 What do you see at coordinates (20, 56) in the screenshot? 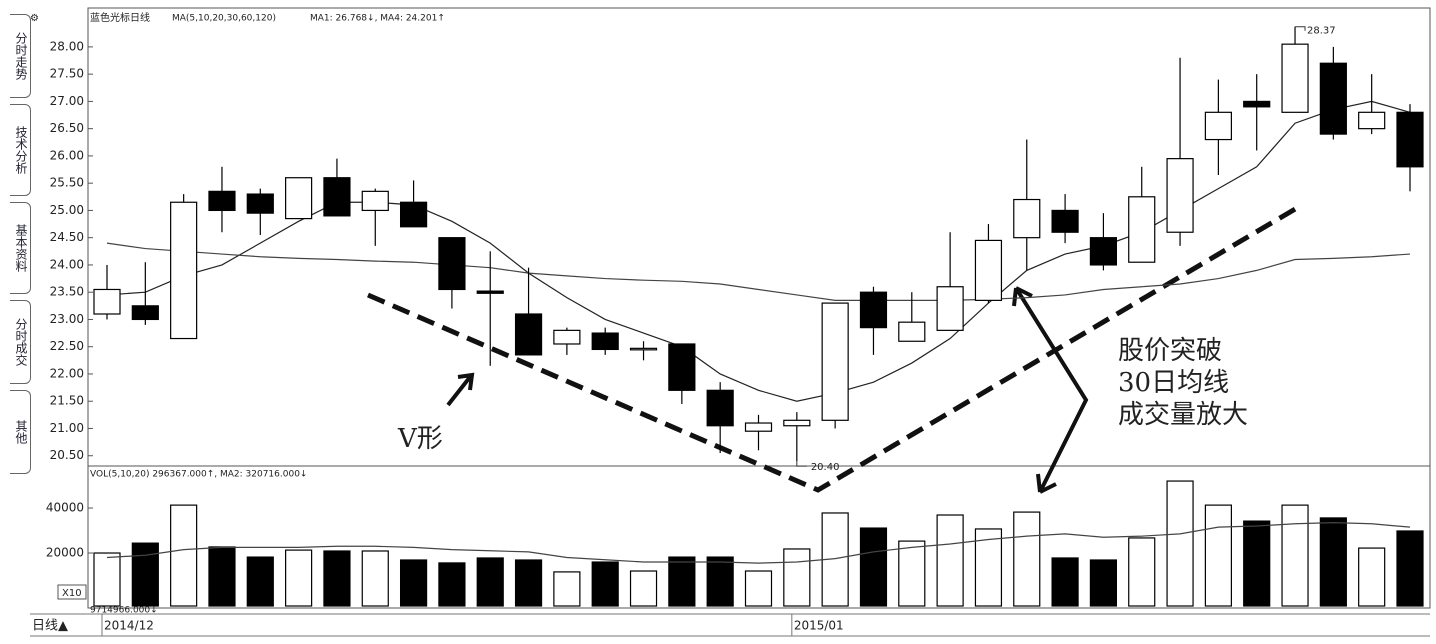
I see `tab: 分时走势` at bounding box center [20, 56].